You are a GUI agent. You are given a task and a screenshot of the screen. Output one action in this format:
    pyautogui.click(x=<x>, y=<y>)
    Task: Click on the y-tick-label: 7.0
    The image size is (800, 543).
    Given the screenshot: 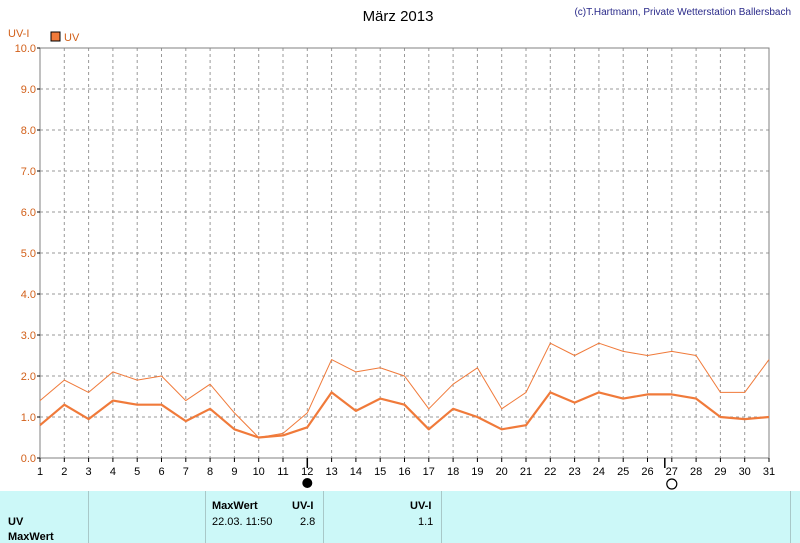 What is the action you would take?
    pyautogui.click(x=28, y=172)
    